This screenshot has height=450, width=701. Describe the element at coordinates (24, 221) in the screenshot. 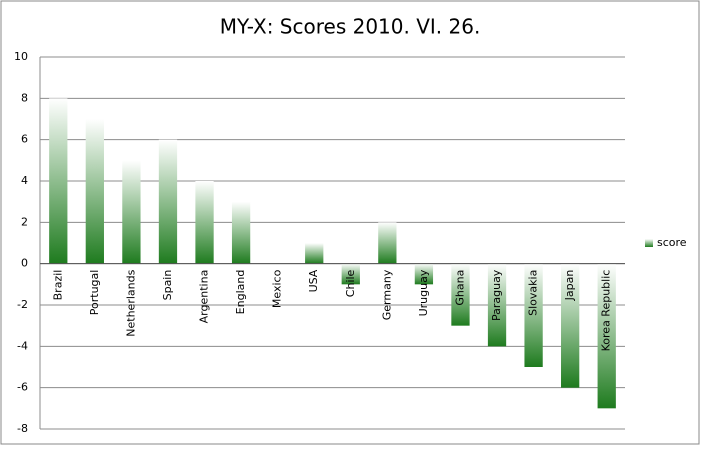

I see `y-tick-label: 2` at that location.